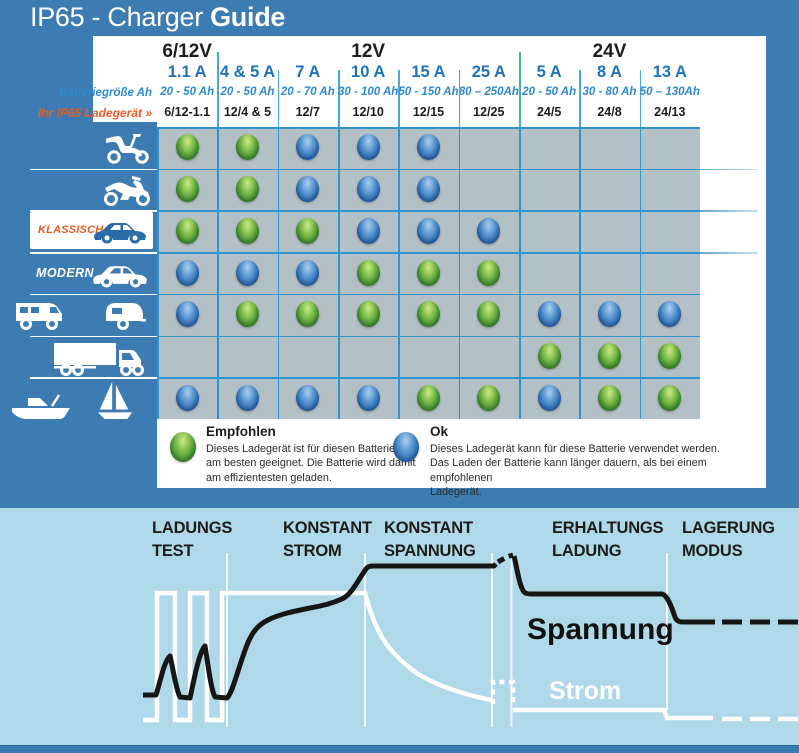  What do you see at coordinates (72, 403) in the screenshot?
I see `boat-and-sailboat-icon` at bounding box center [72, 403].